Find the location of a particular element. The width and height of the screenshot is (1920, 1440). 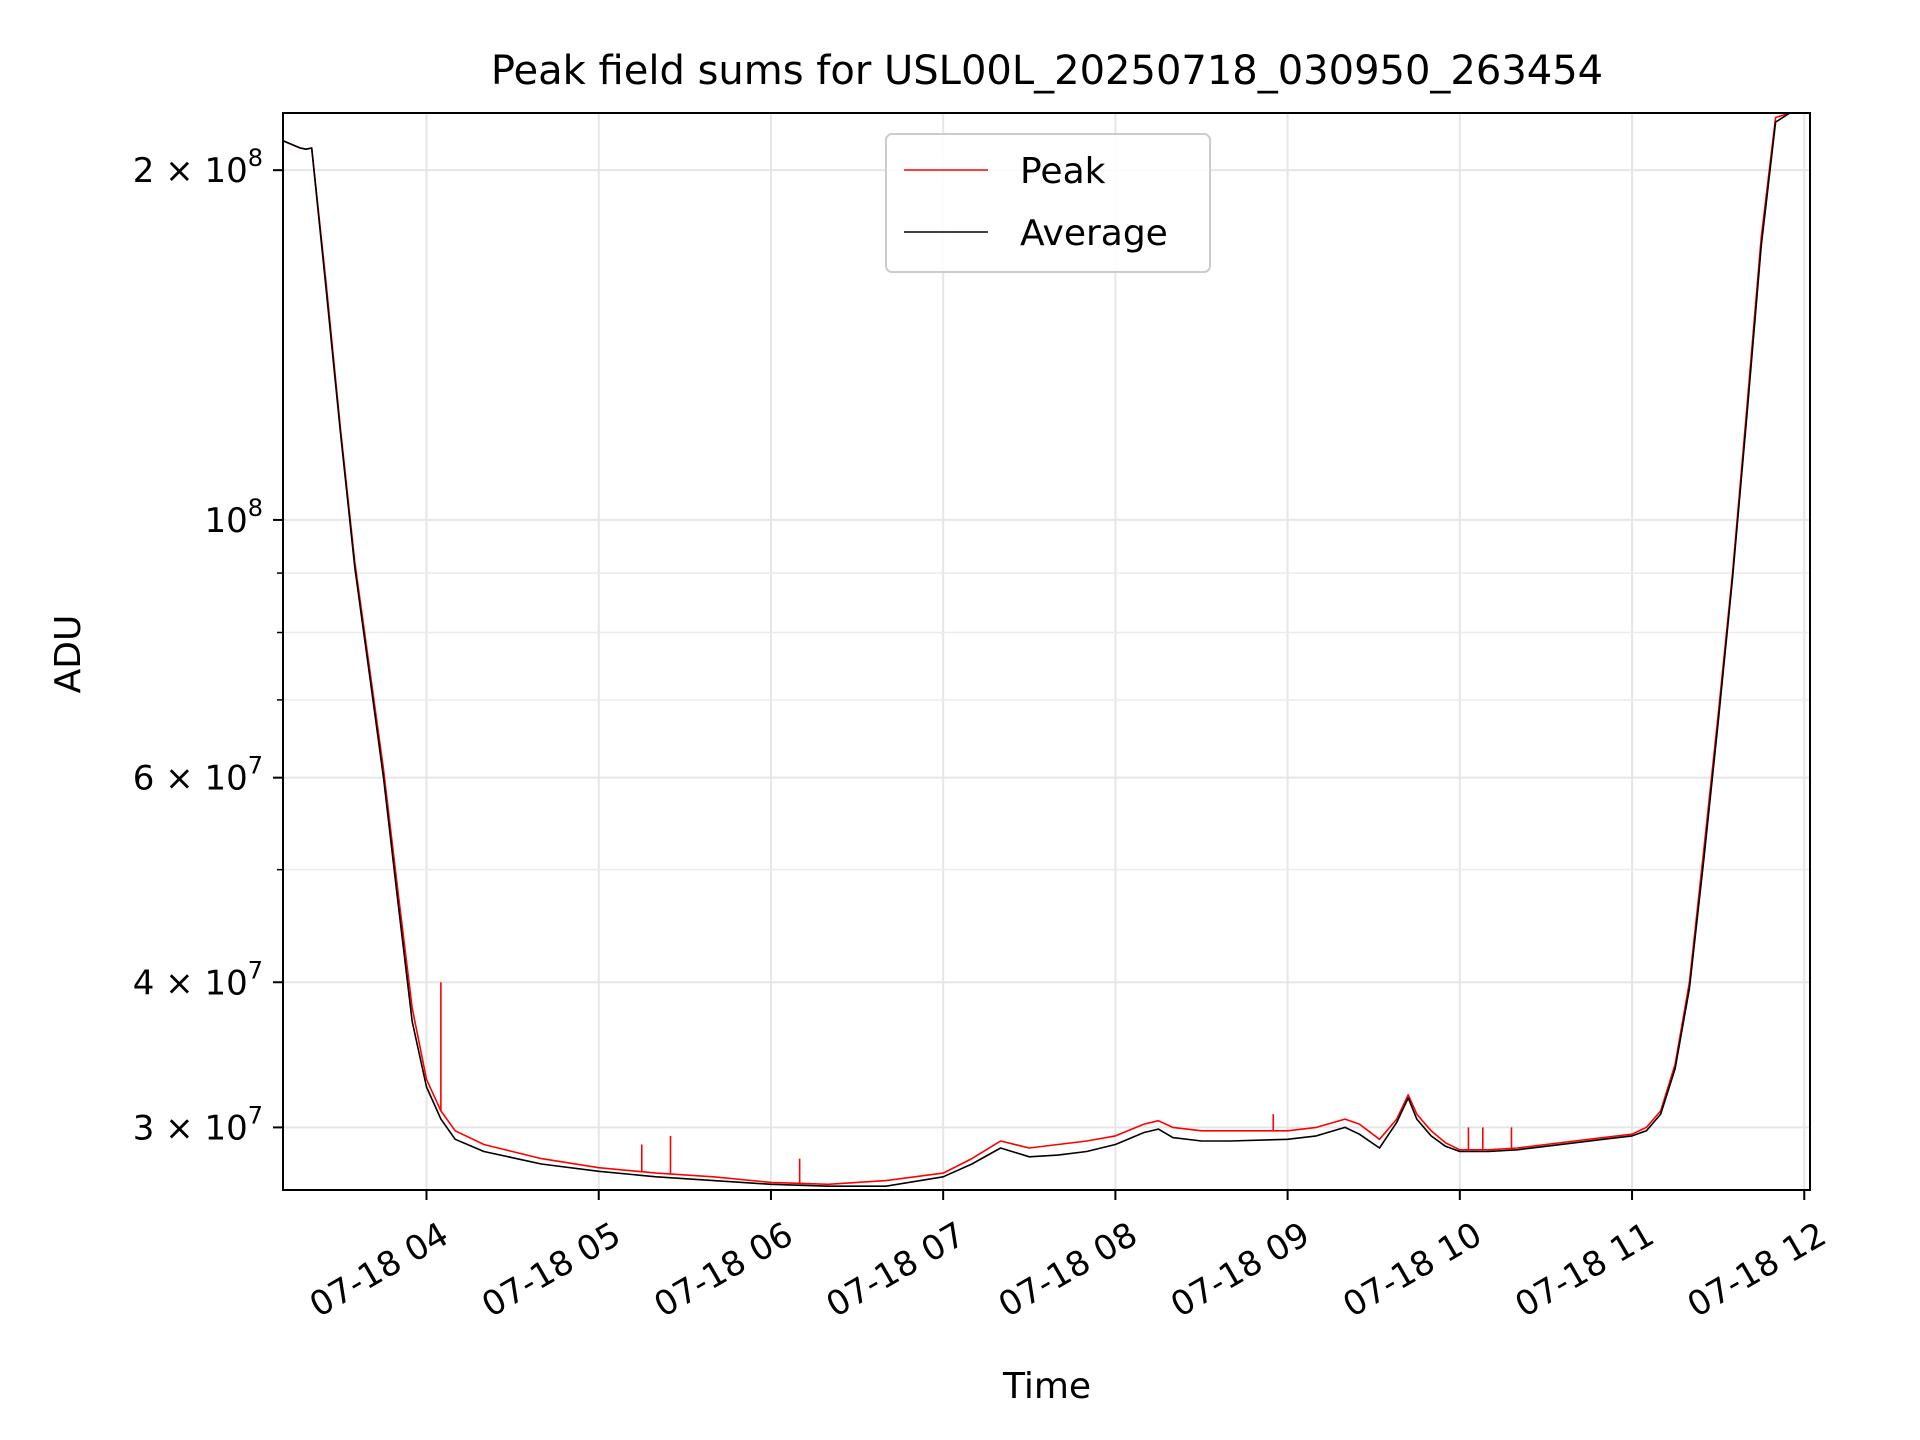

y-tick-mantissa: 10 is located at coordinates (225, 521).